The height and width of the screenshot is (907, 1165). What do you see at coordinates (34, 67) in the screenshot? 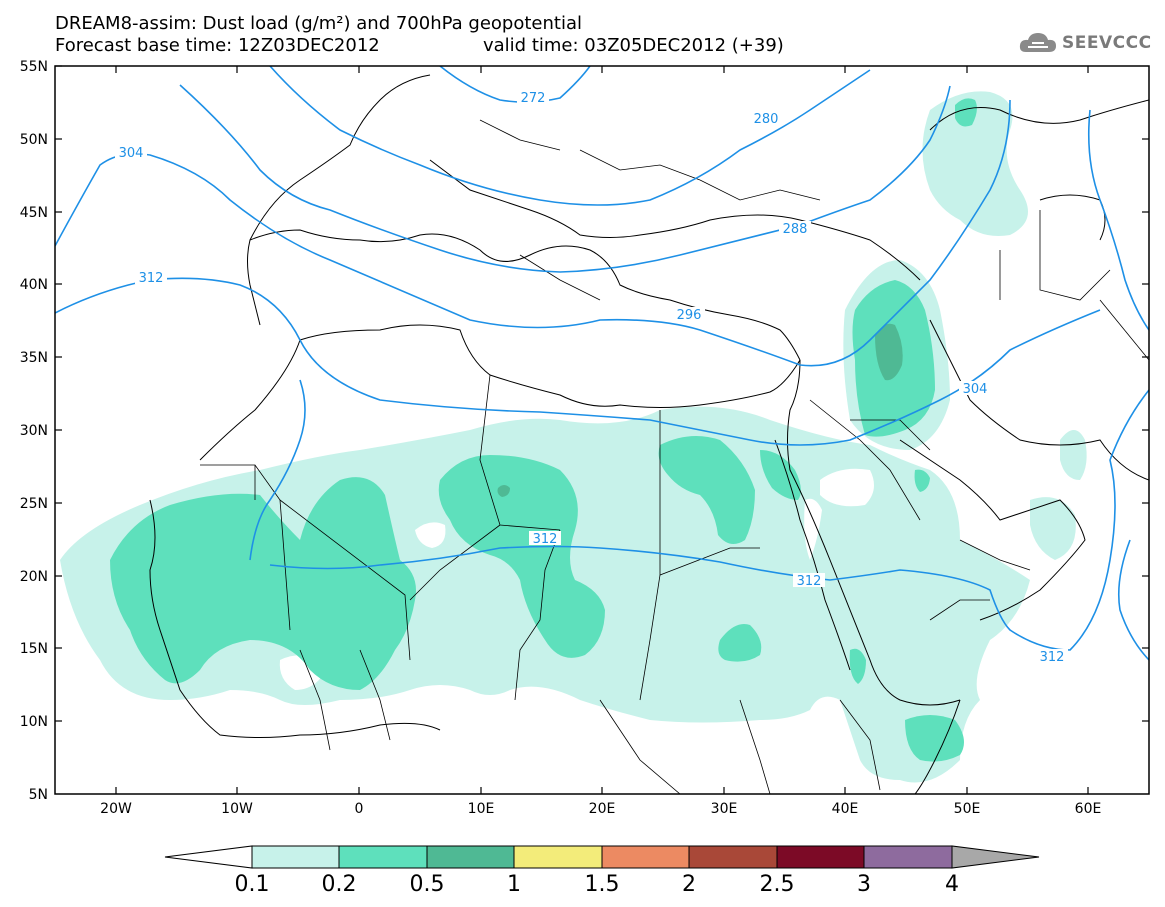
I see `lat-label: 55N` at bounding box center [34, 67].